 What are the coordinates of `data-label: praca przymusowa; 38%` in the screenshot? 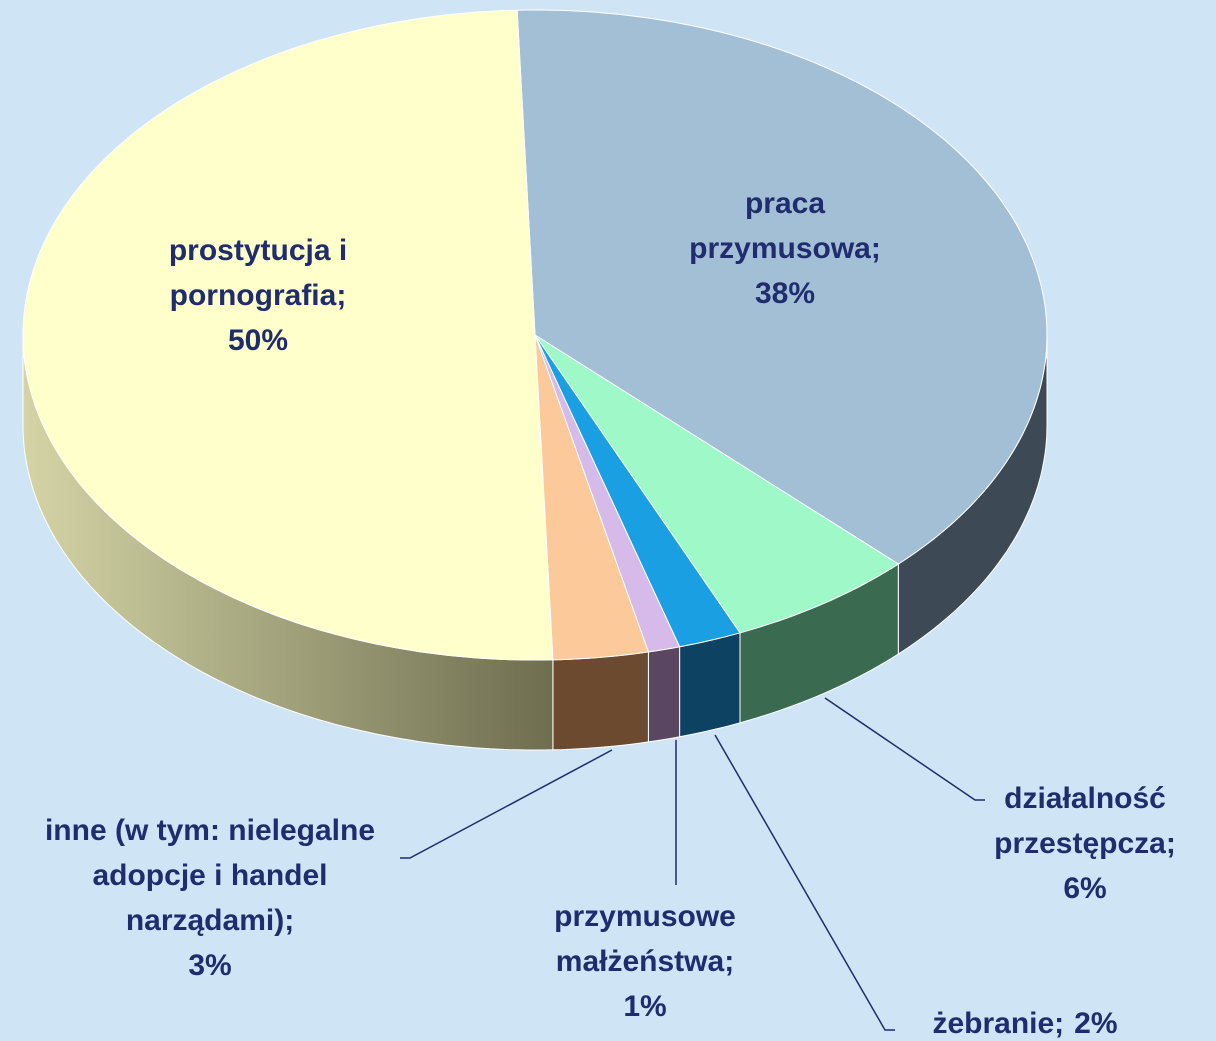 It's located at (785, 248).